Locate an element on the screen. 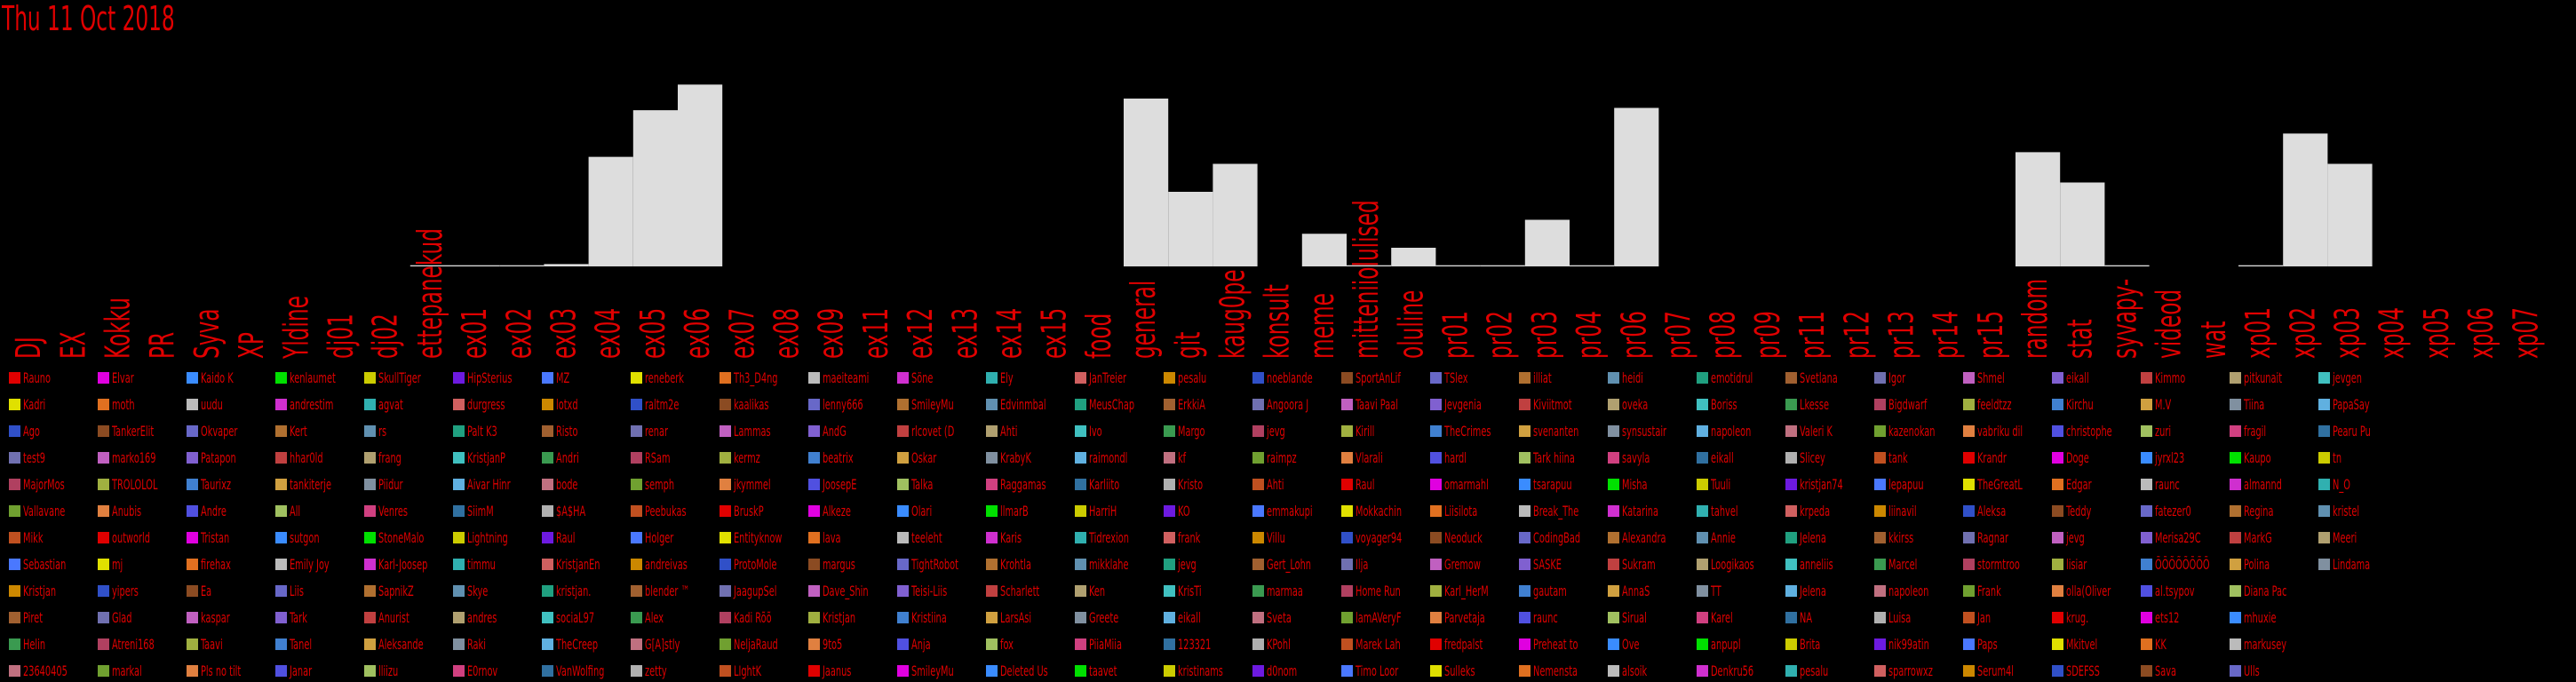 The height and width of the screenshot is (682, 2576). legend-item: Andri is located at coordinates (577, 458).